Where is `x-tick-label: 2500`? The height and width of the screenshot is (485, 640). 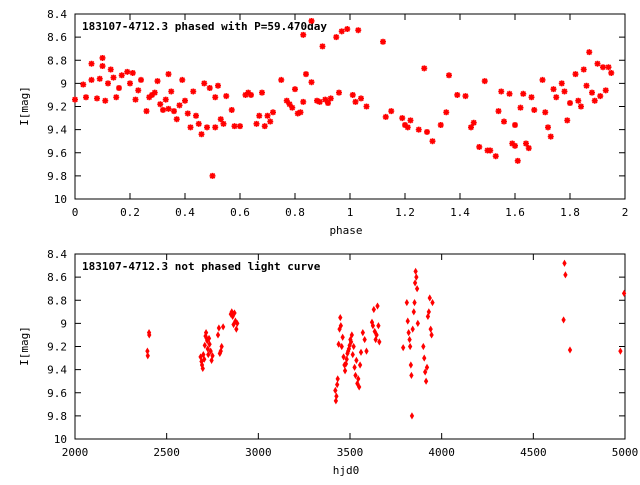
x-tick-label: 2500 is located at coordinates (166, 452).